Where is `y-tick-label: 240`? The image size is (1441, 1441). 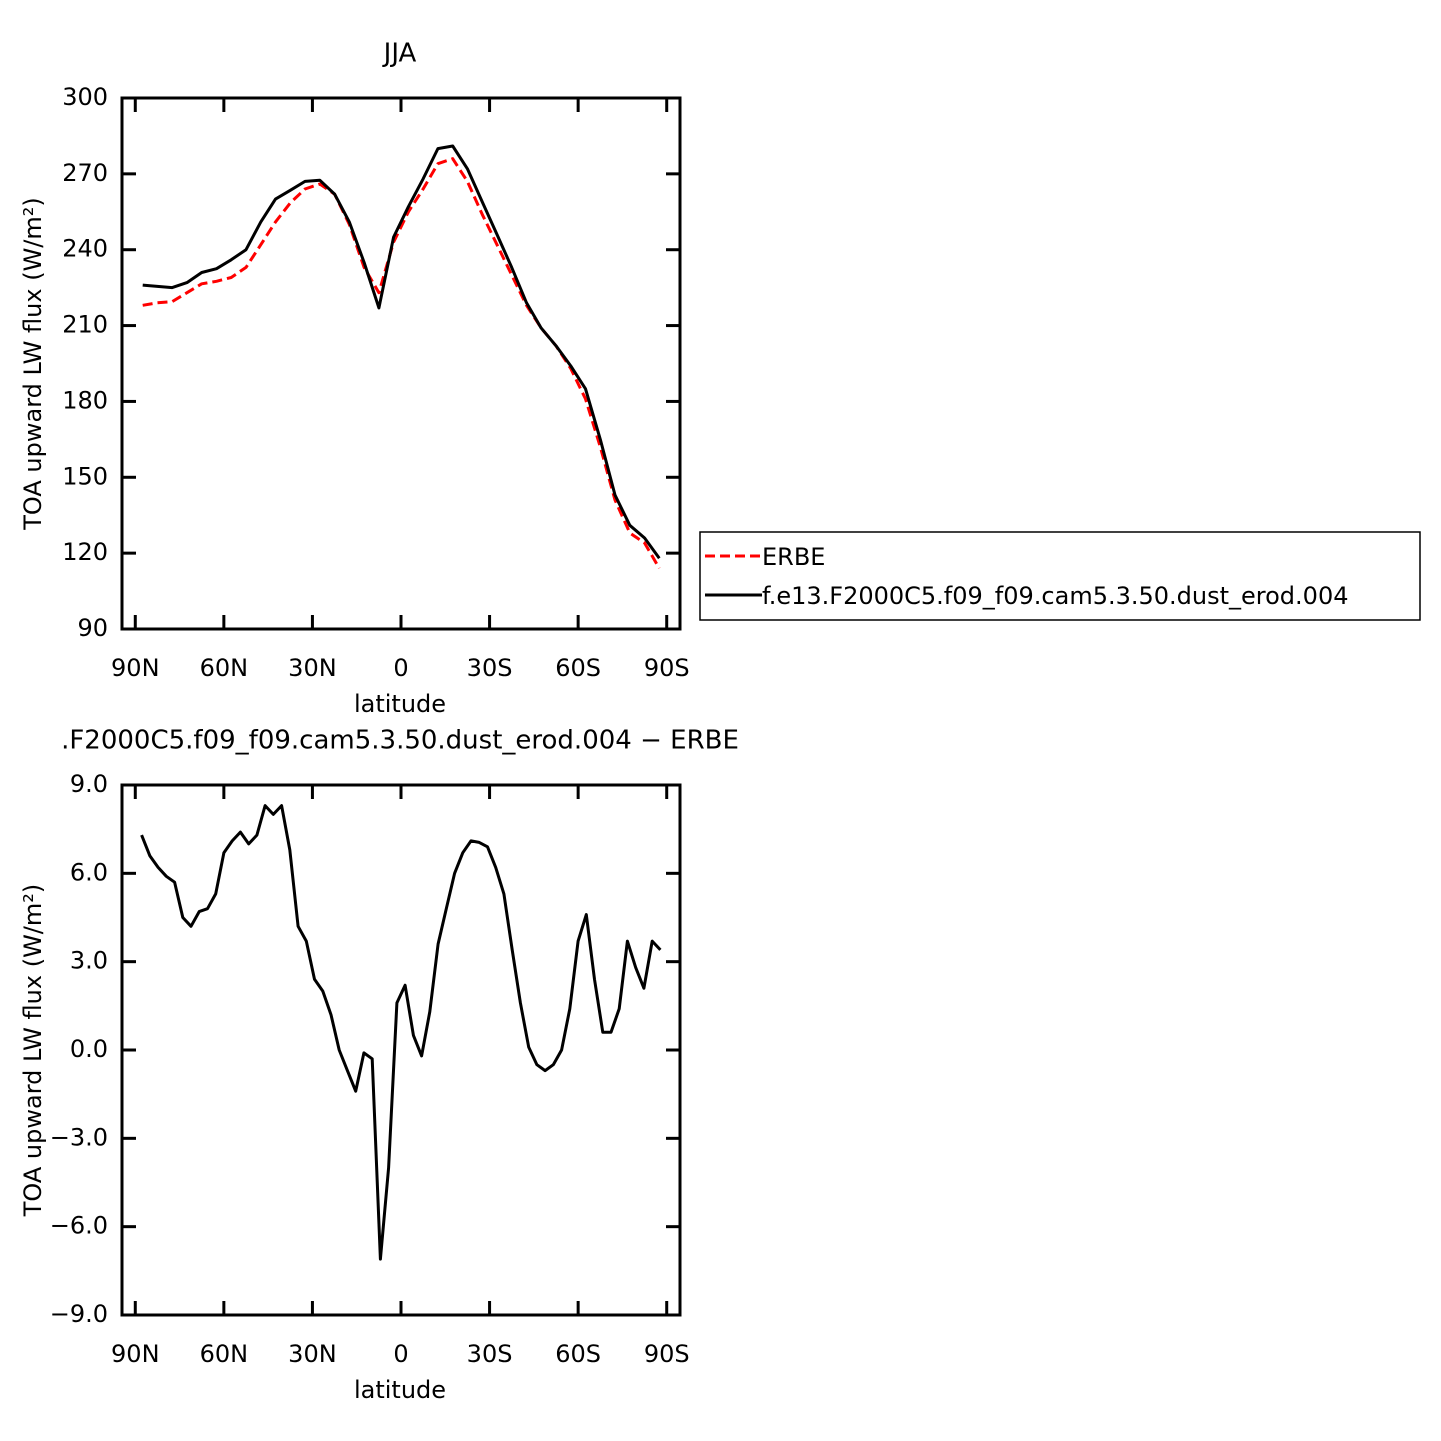
y-tick-label: 240 is located at coordinates (85, 249).